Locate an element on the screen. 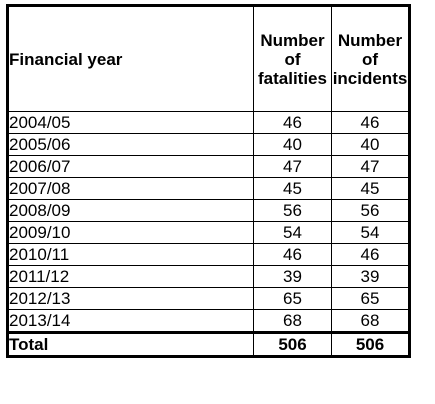  table-row: 2006/07 47 47 is located at coordinates (208, 166).